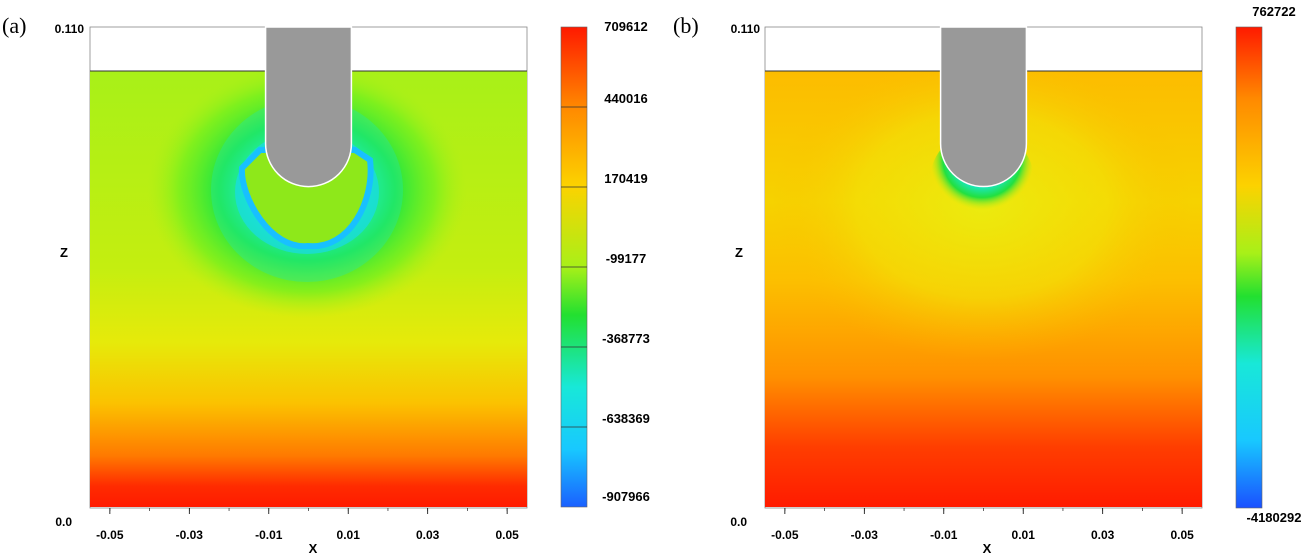 The image size is (1314, 558). Describe the element at coordinates (14, 25) in the screenshot. I see `panel-label-a: (a)` at that location.